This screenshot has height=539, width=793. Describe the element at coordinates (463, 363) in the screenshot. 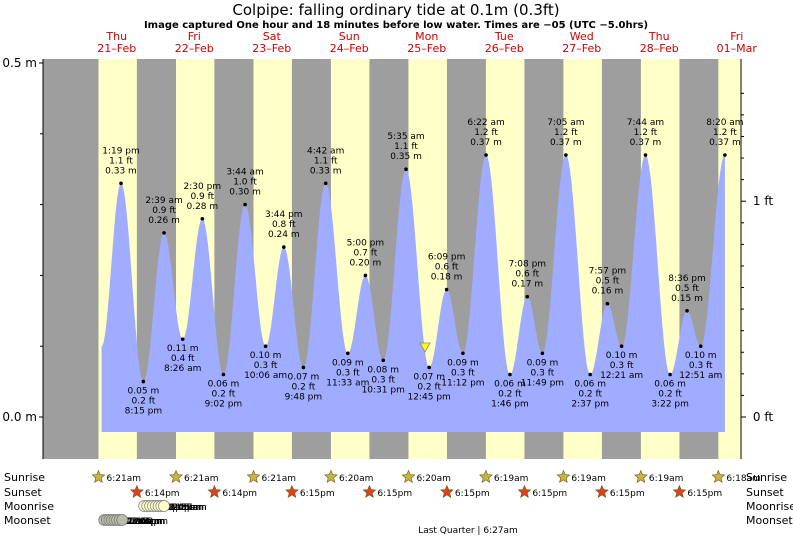

I see `tide-m: 0.09 m` at that location.